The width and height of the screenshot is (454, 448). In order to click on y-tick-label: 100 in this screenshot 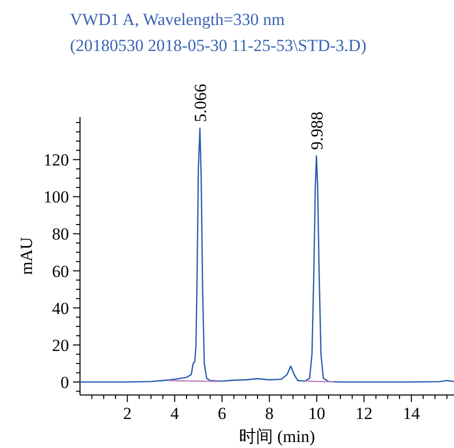, I will do `click(56, 197)`.